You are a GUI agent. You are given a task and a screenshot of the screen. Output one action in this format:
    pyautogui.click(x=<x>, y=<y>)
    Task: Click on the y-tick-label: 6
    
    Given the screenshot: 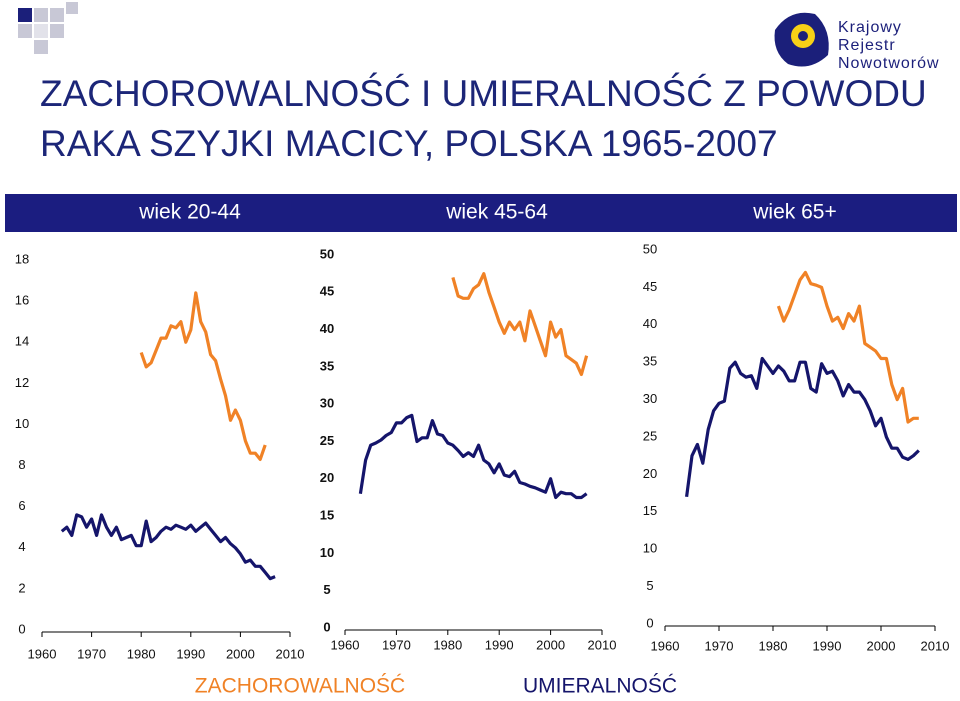 What is the action you would take?
    pyautogui.click(x=21, y=505)
    